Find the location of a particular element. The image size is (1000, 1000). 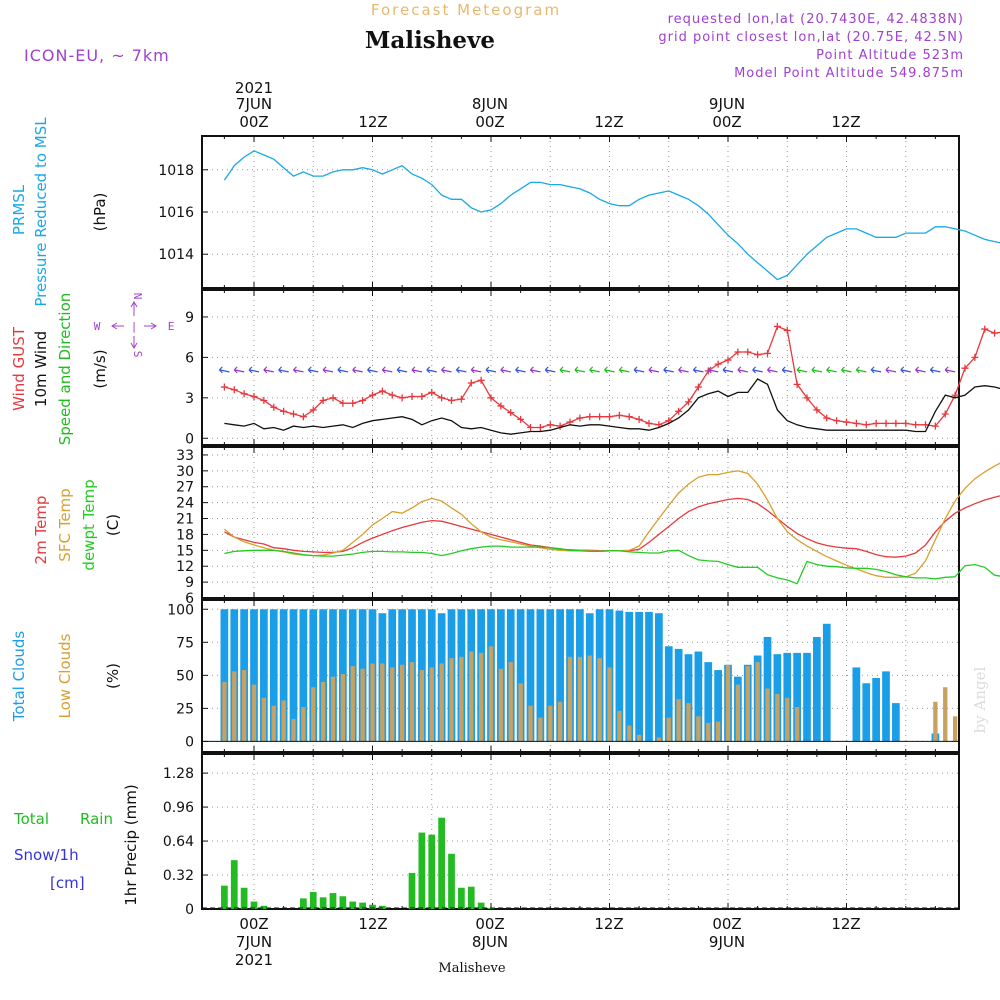

temp-frame is located at coordinates (580, 522).